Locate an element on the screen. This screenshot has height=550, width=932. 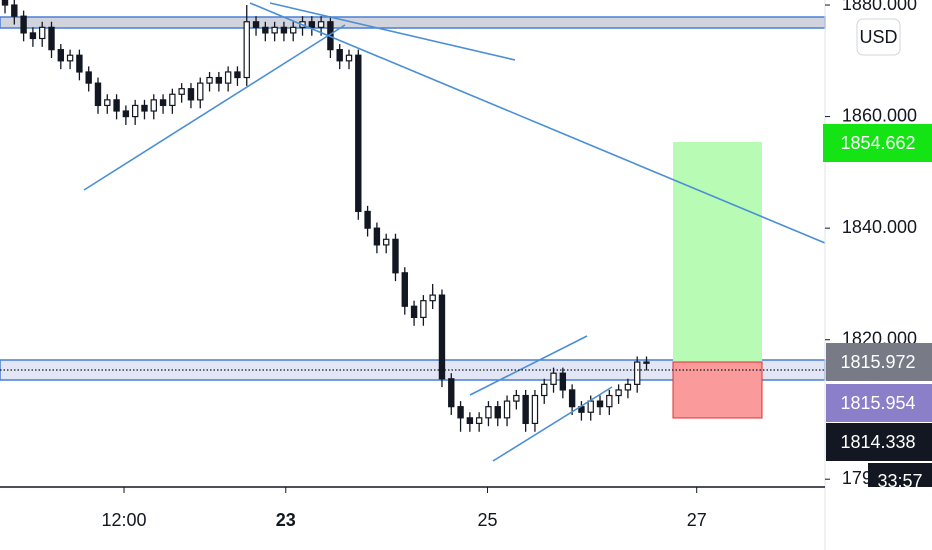
last-price-box is located at coordinates (879, 362).